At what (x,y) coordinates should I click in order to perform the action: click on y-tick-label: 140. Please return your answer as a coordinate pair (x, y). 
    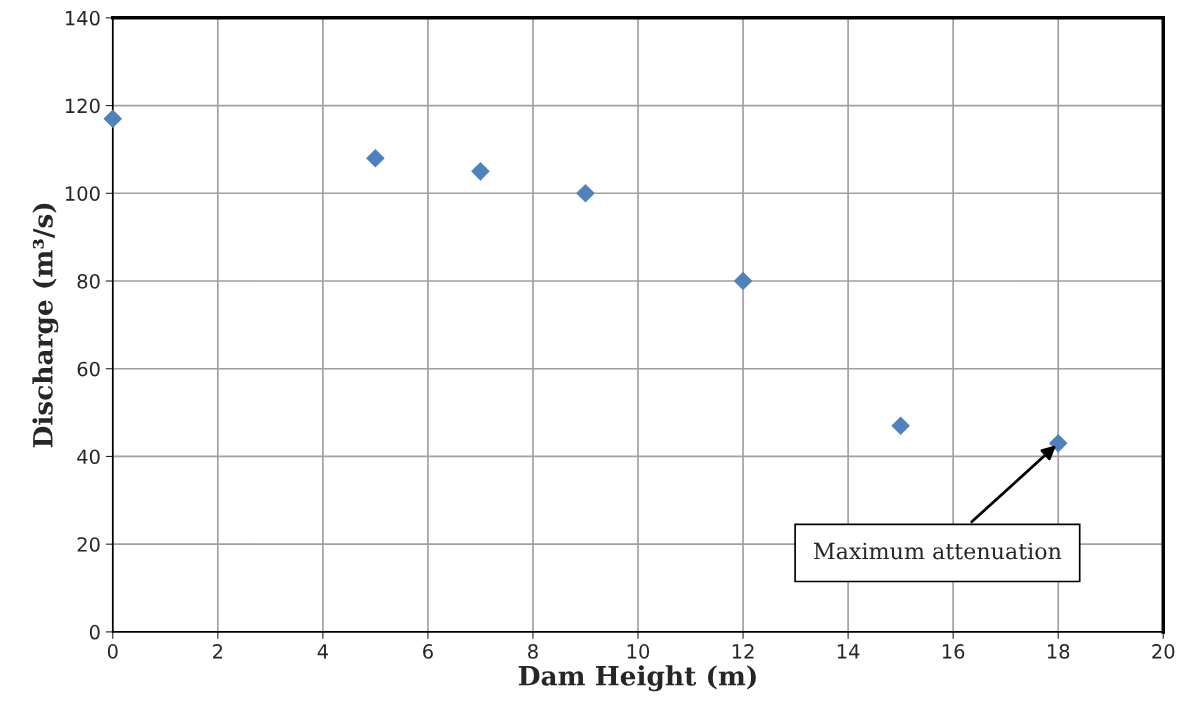
    Looking at the image, I should click on (82, 18).